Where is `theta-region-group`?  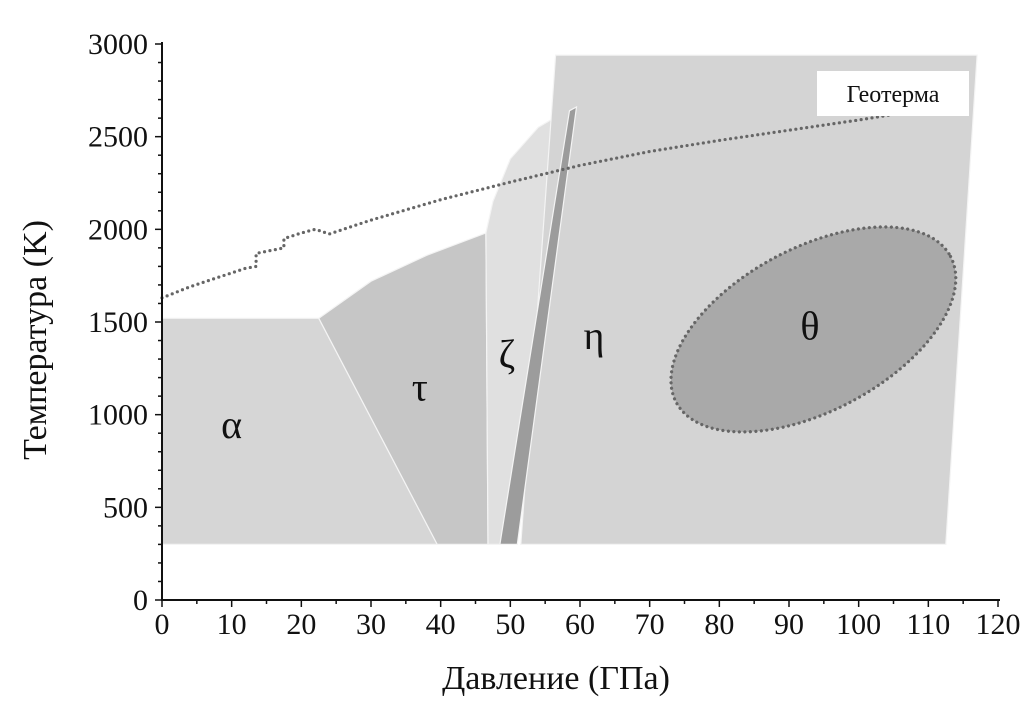
theta-region-group is located at coordinates (813, 329).